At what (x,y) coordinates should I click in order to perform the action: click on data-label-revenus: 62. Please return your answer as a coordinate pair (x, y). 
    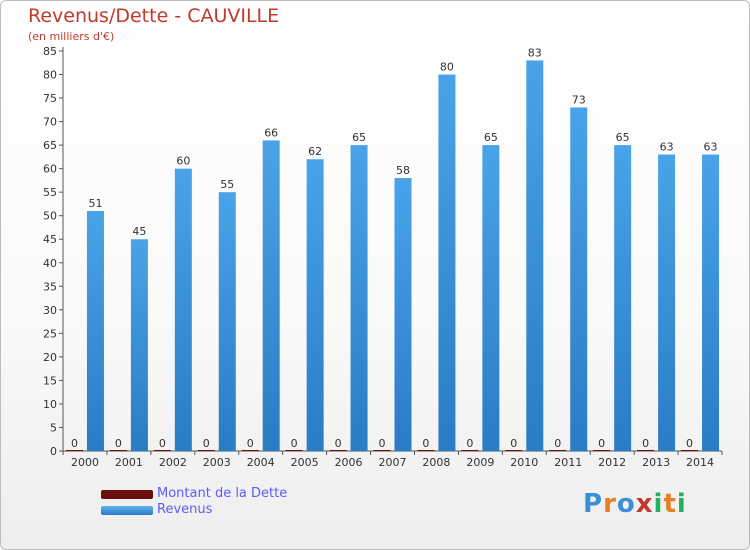
    Looking at the image, I should click on (315, 151).